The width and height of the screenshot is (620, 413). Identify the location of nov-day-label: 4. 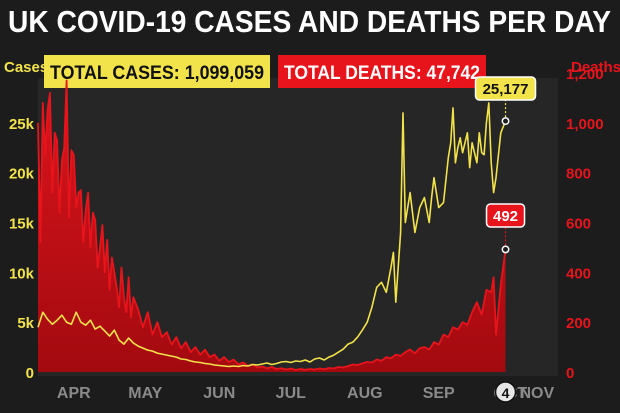
(506, 393).